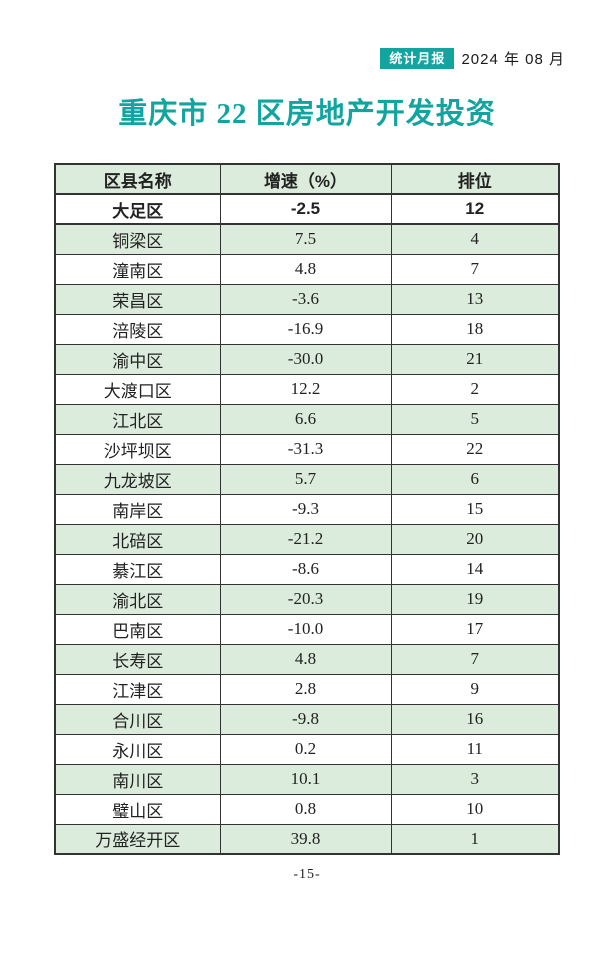  Describe the element at coordinates (137, 599) in the screenshot. I see `district-cell: 渝北区` at that location.